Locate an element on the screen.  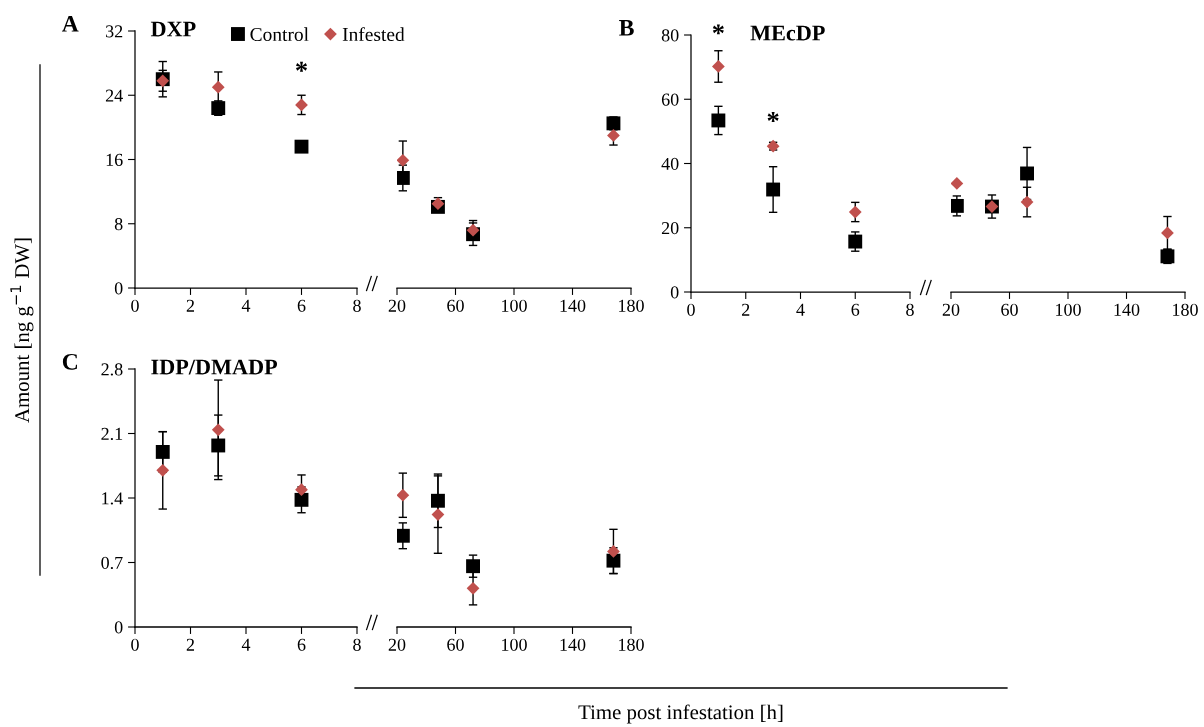
annotation: B is located at coordinates (626, 28).